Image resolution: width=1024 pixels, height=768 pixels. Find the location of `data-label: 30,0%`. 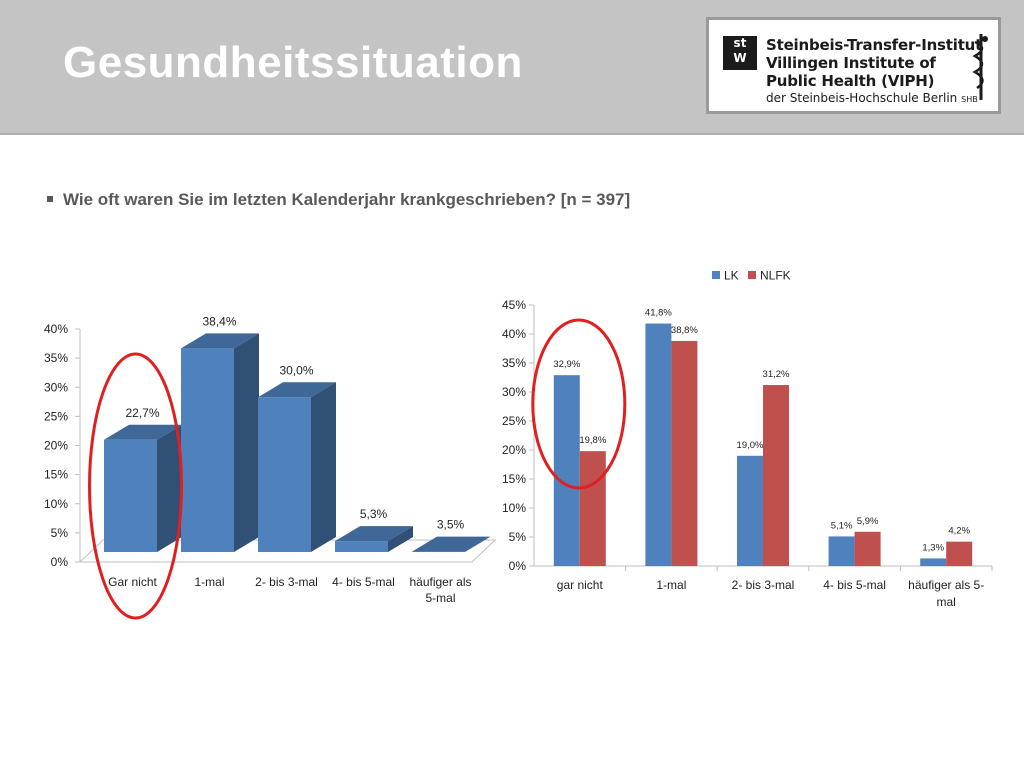

data-label: 30,0% is located at coordinates (296, 370).